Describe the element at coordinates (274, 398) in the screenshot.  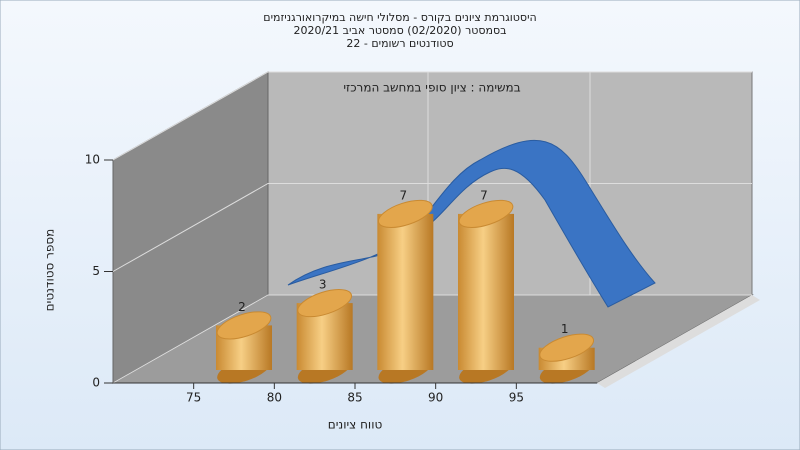
I see `x-tick-label: 80` at that location.